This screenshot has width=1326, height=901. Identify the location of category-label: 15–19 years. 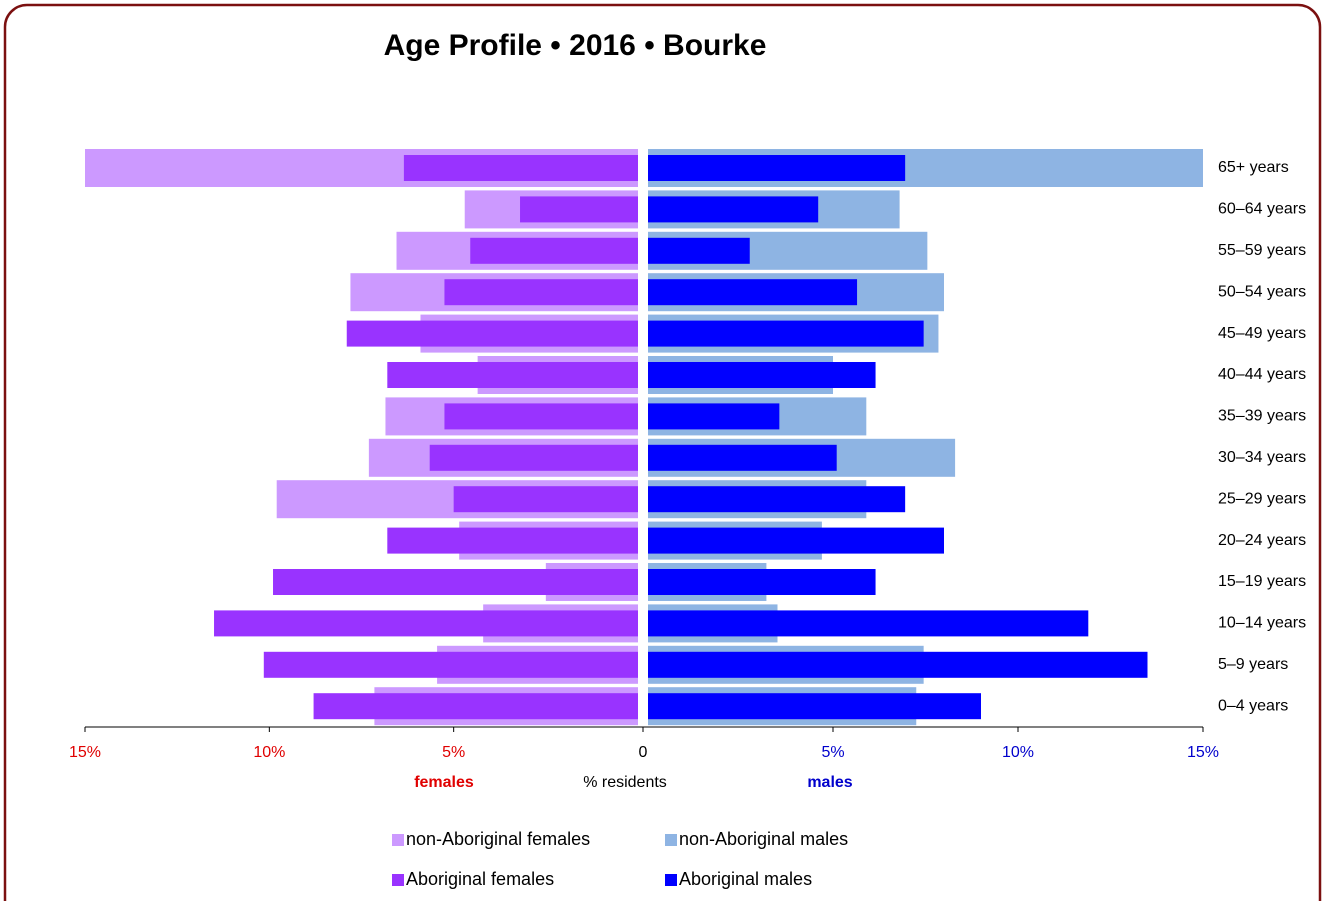
(1262, 581).